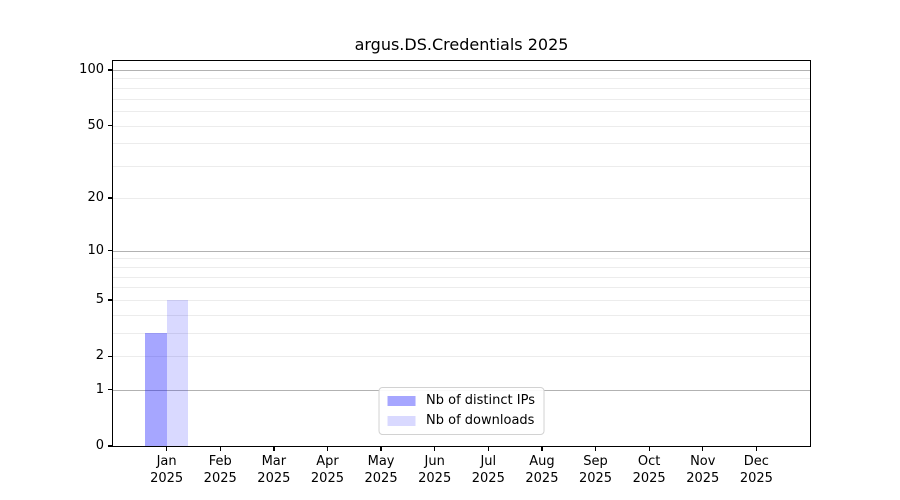 The width and height of the screenshot is (900, 500). I want to click on legend: Nb of distinct IPs Nb of downloads, so click(461, 411).